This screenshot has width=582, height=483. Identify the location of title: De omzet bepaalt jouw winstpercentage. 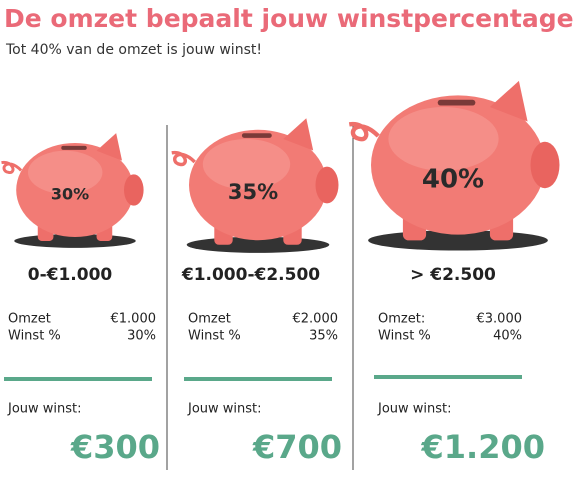
(289, 18).